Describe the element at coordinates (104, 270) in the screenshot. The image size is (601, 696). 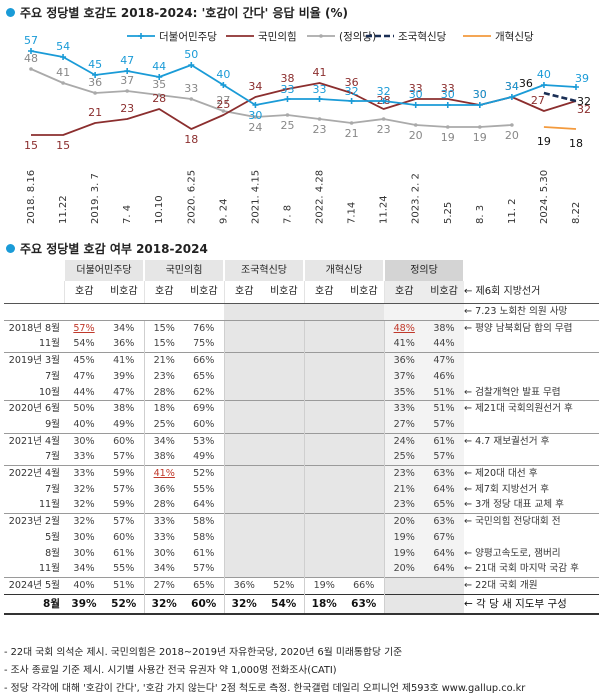
I see `party-header: 더불어민주당` at that location.